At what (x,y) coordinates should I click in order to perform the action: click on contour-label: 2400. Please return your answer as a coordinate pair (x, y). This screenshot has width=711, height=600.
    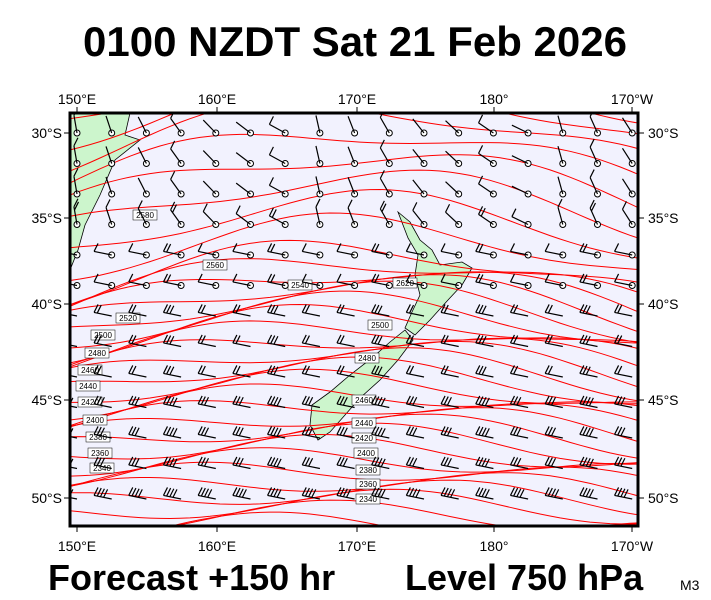
    Looking at the image, I should click on (366, 453).